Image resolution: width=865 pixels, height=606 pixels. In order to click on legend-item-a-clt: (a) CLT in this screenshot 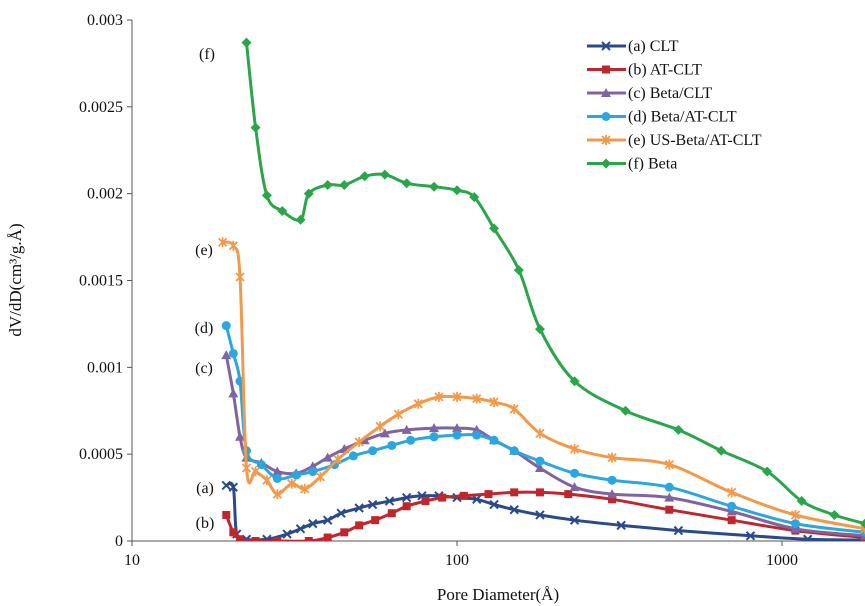, I will do `click(633, 46)`.